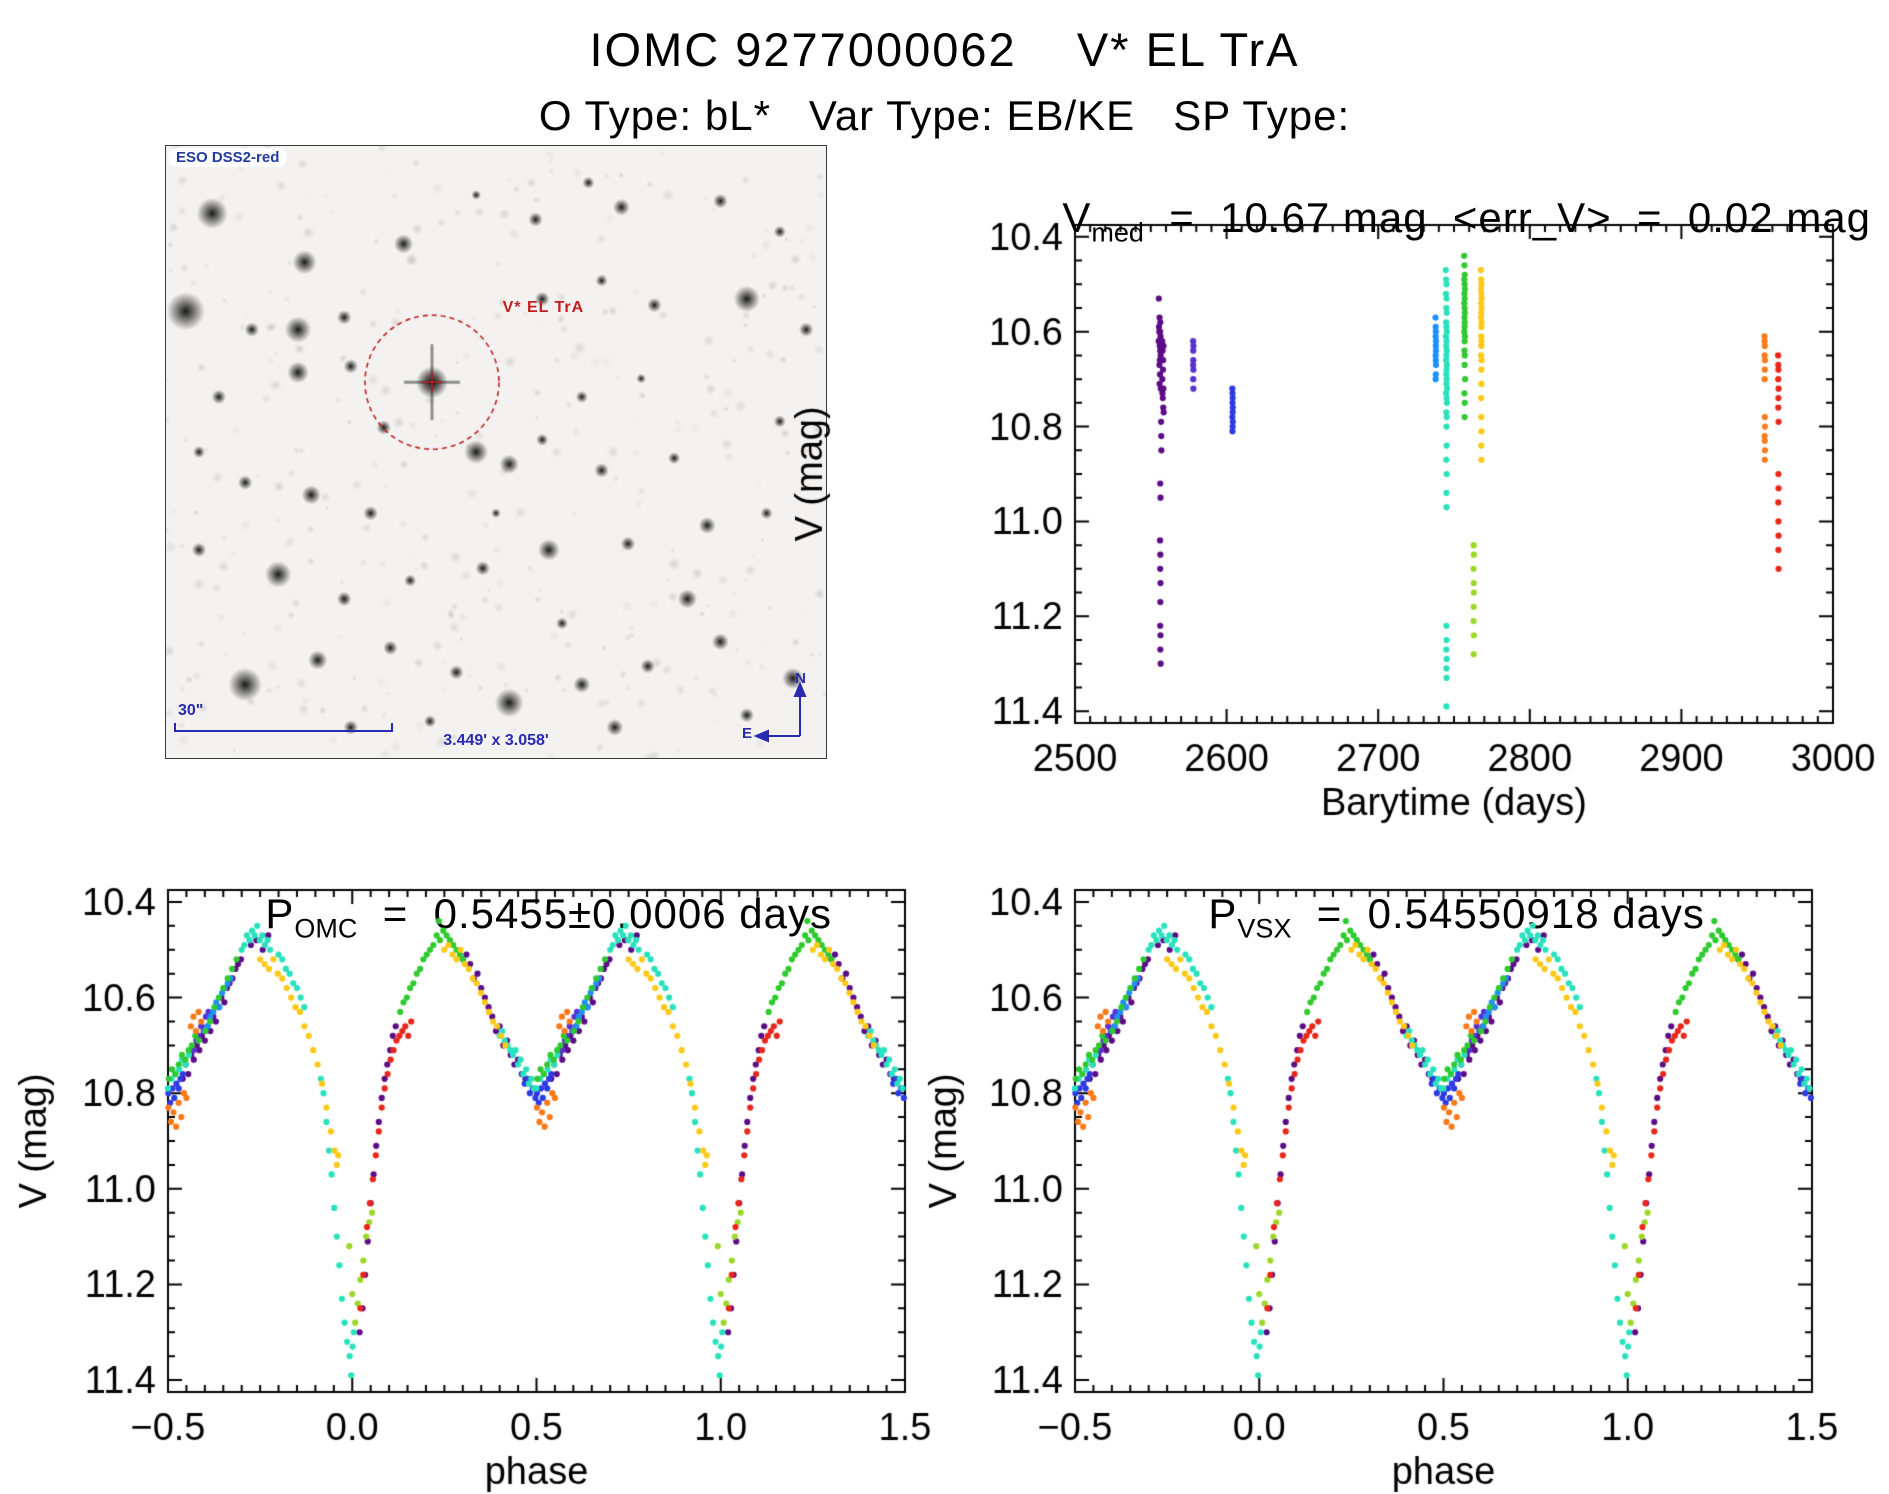 The width and height of the screenshot is (1889, 1494). I want to click on page-title: IOMC 9277000062 V* EL TrA, so click(944, 49).